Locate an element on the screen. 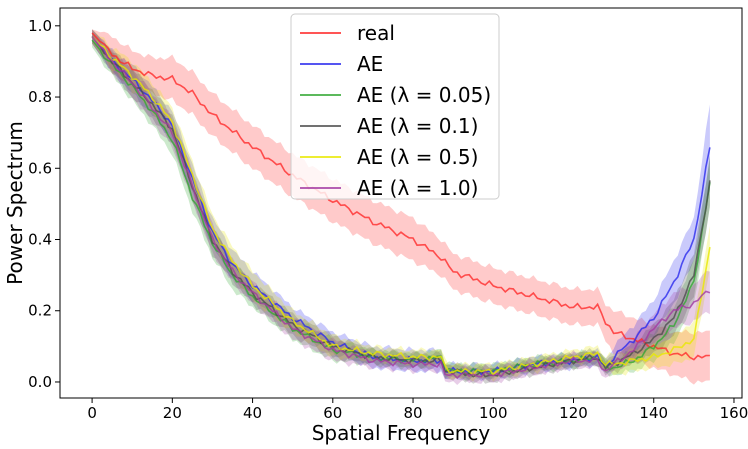 The height and width of the screenshot is (449, 748). y-tick-label: 1.0 is located at coordinates (40, 26).